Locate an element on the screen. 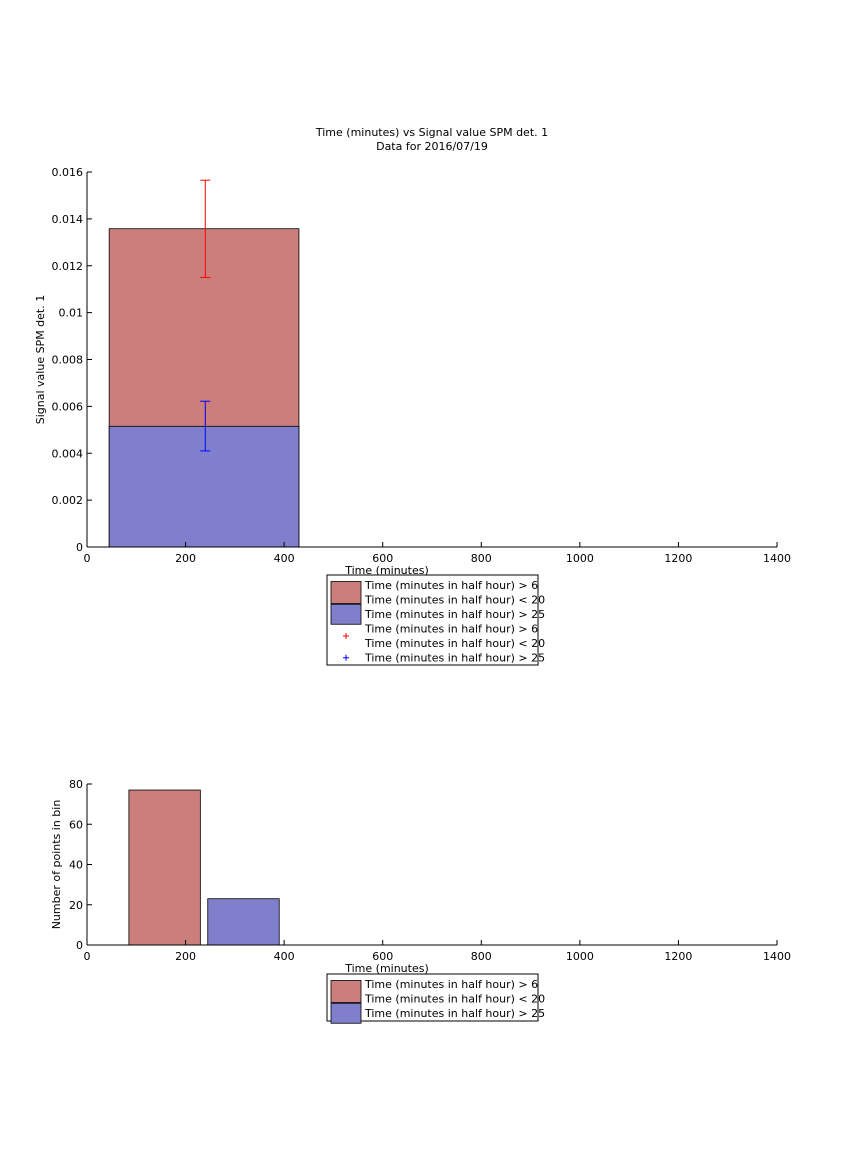  y-tick-label: 0.002 is located at coordinates (68, 500).